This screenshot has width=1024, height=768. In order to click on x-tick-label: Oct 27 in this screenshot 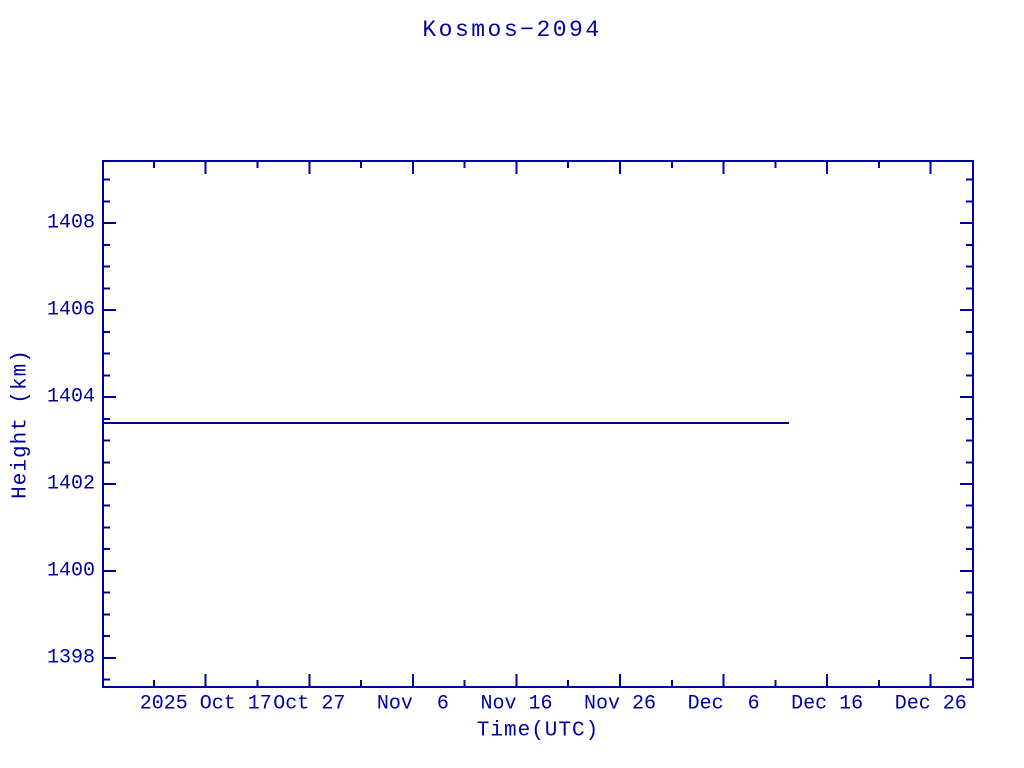, I will do `click(309, 704)`.